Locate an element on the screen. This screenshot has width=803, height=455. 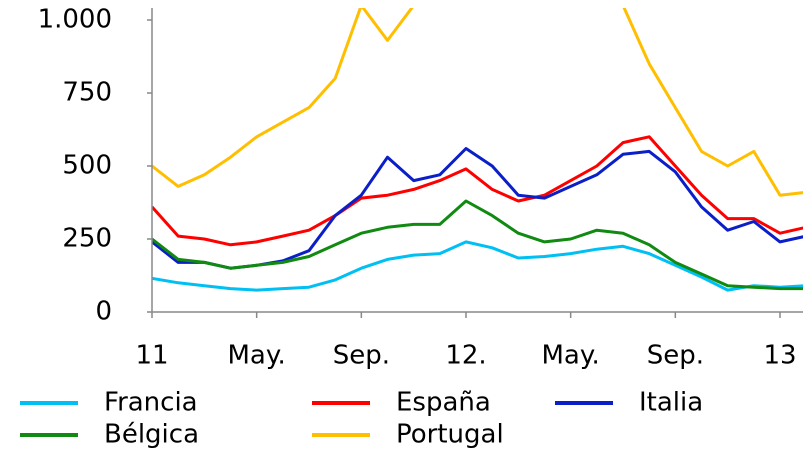
x-tick-label: 12. is located at coordinates (465, 356).